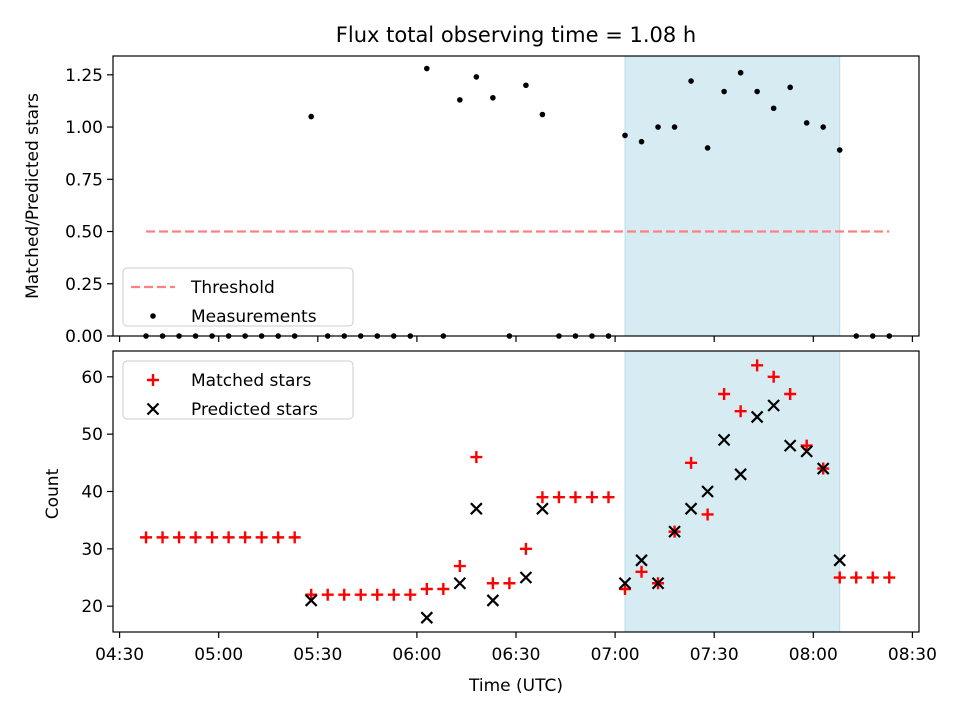  I want to click on chart-title: Flux total observing time = 1.08 h, so click(516, 35).